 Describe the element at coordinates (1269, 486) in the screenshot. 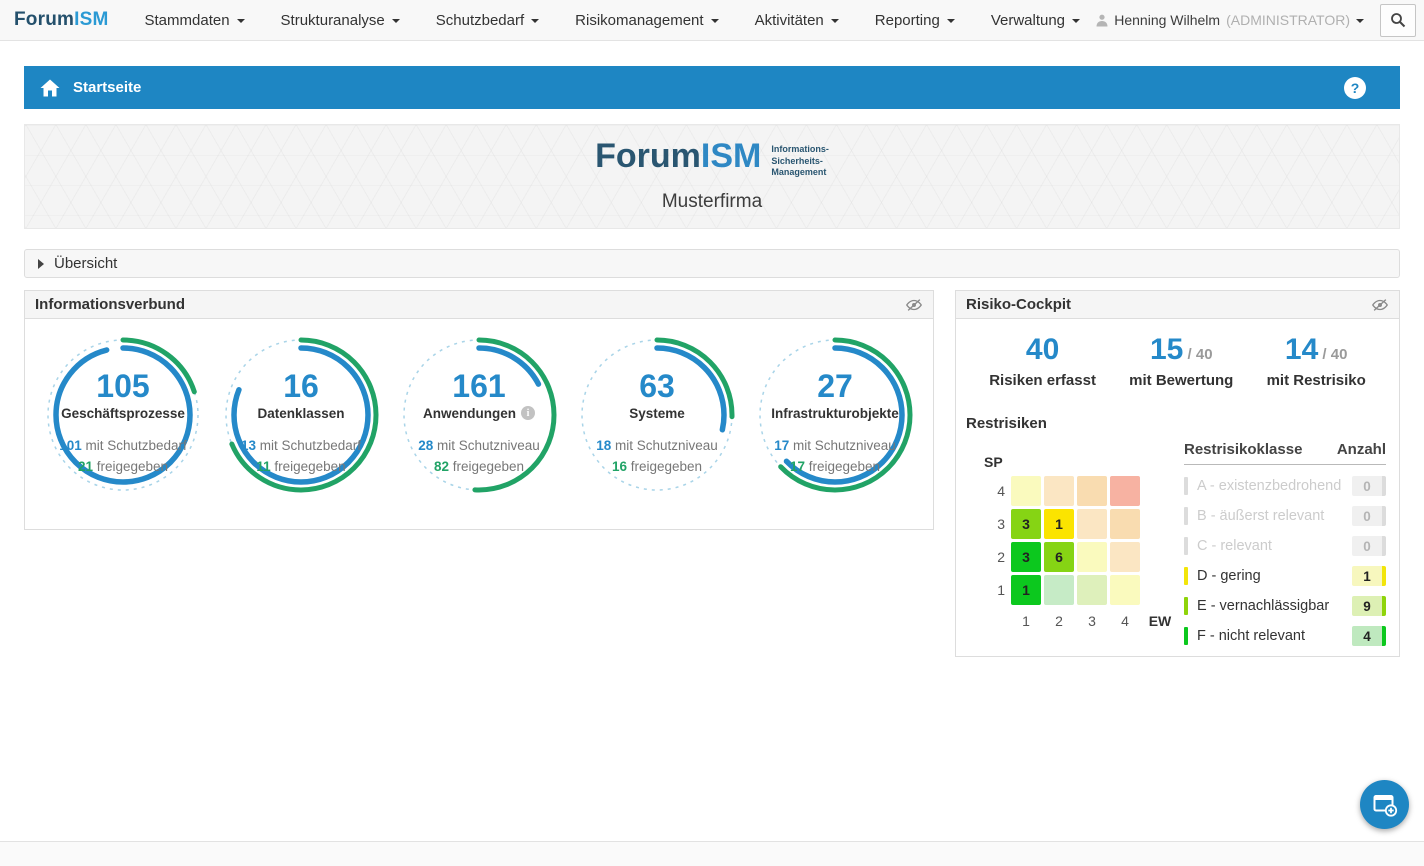

I see `row-label: A - existenzbedrohend` at that location.